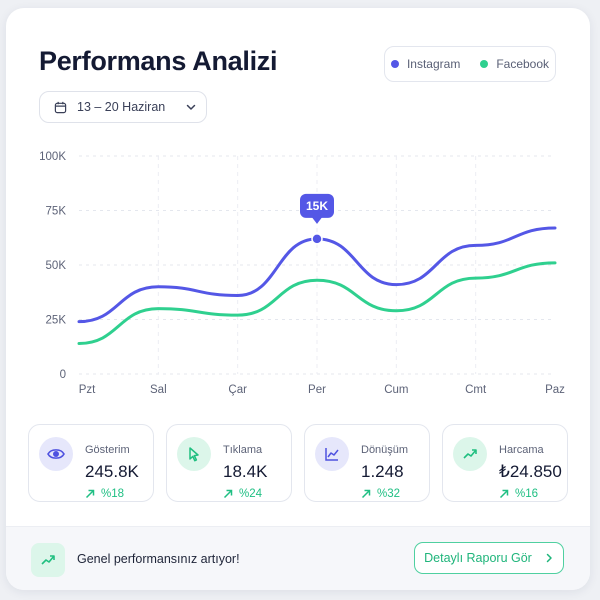 The width and height of the screenshot is (600, 600). I want to click on stat-change: %24, so click(242, 494).